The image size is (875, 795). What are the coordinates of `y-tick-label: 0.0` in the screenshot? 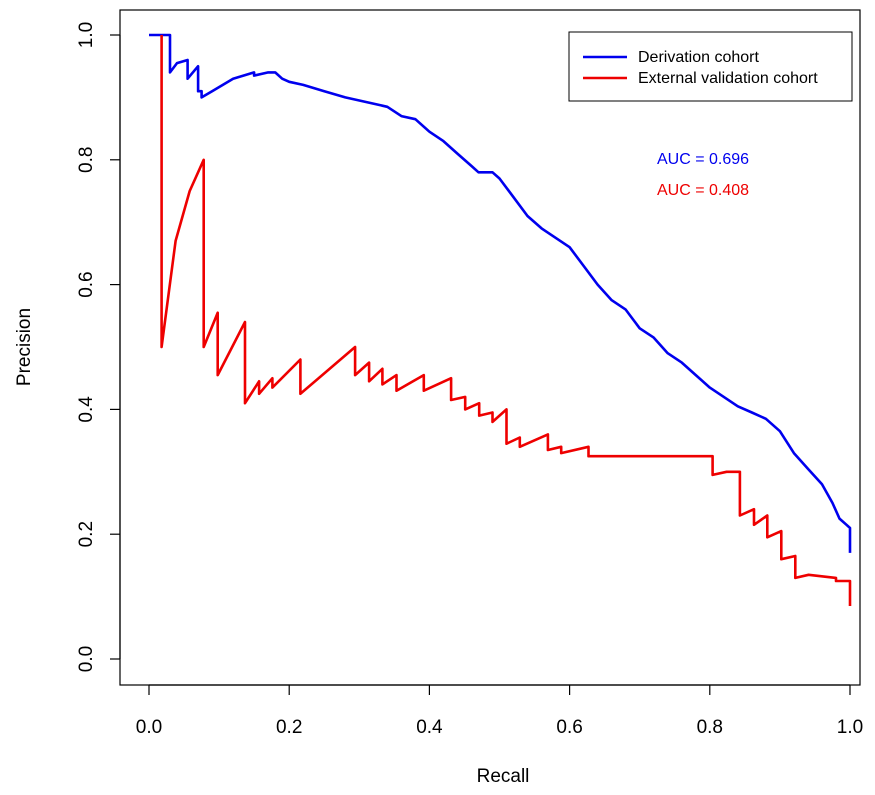 It's located at (86, 659).